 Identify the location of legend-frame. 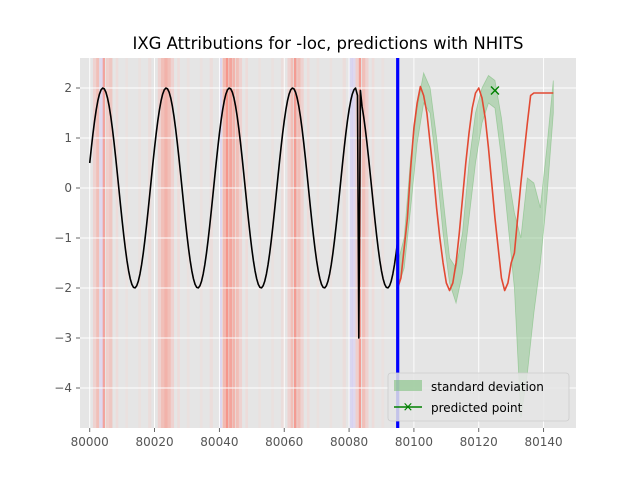
(478, 397).